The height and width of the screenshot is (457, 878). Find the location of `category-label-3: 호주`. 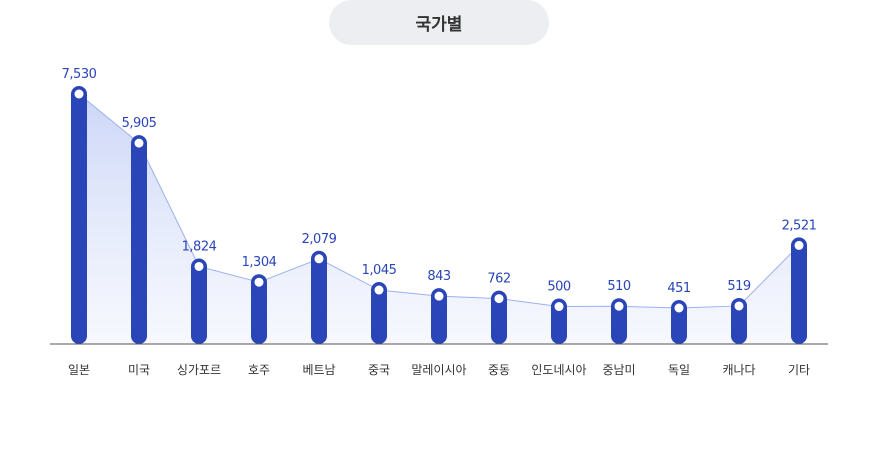

category-label-3: 호주 is located at coordinates (259, 370).